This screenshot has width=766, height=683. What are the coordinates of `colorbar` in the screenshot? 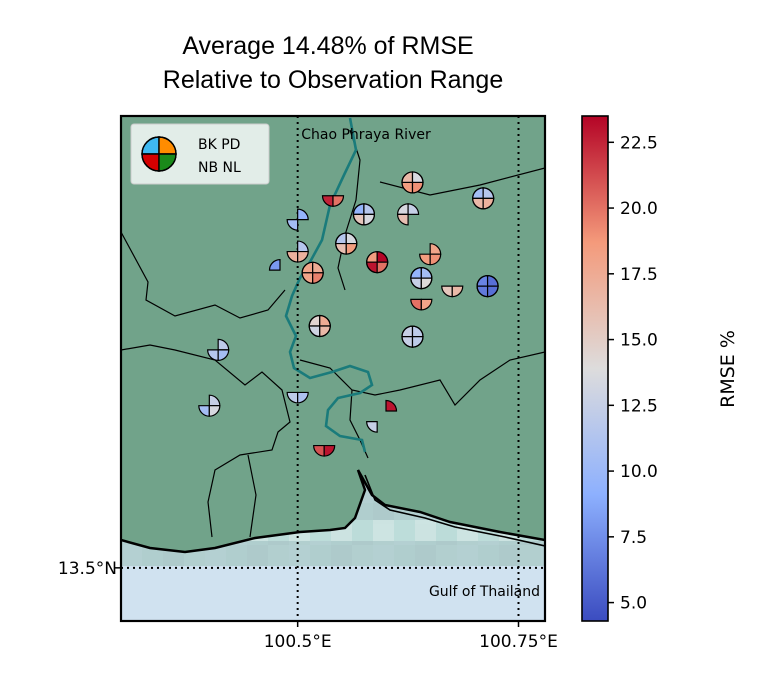 It's located at (595, 368).